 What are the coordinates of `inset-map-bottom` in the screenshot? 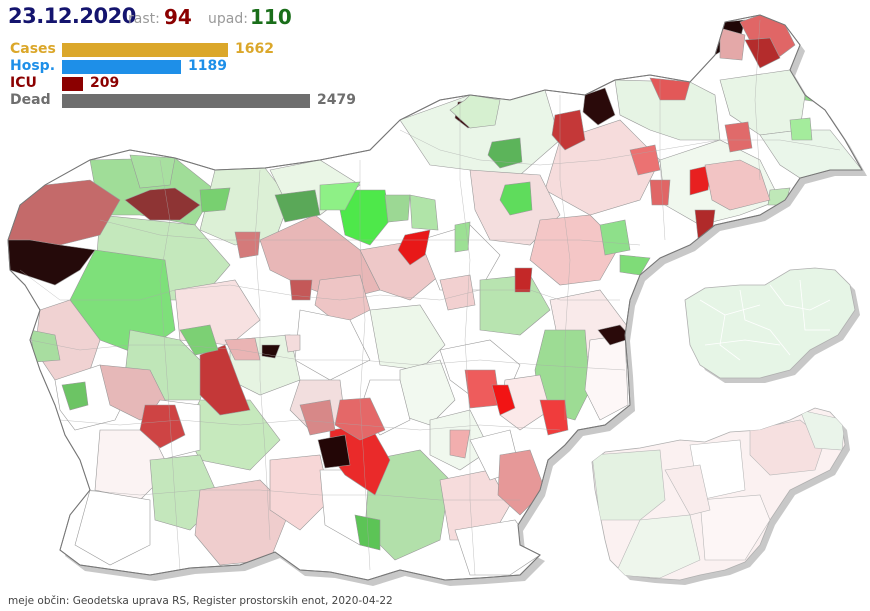 It's located at (720, 496).